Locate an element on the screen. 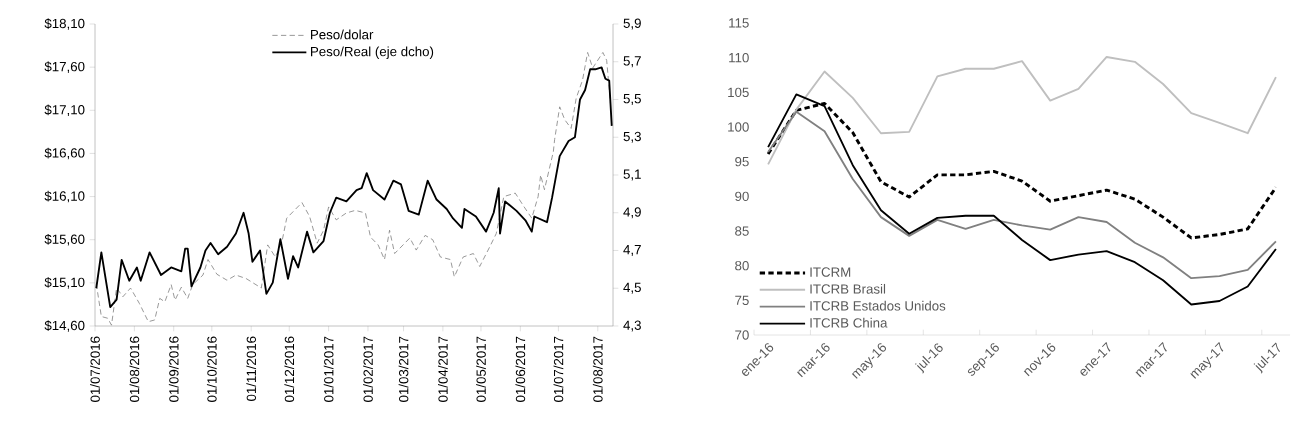 The height and width of the screenshot is (444, 1296). x-tick-label: 01/07/2016 is located at coordinates (95, 369).